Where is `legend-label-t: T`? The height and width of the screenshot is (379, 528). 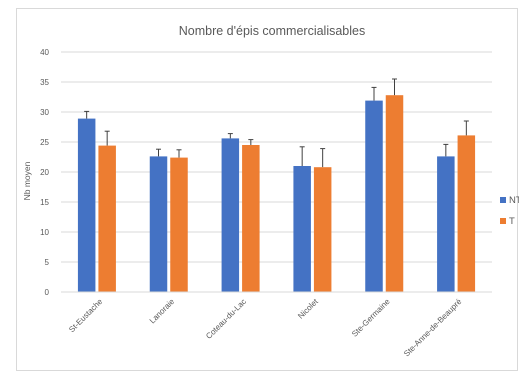
legend-label-t: T is located at coordinates (512, 221).